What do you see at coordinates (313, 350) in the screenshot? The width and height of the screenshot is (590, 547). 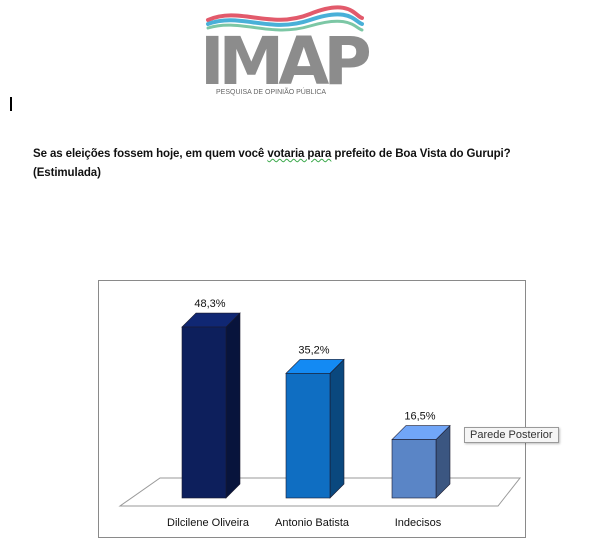 I see `data-label-1: 35,2%` at bounding box center [313, 350].